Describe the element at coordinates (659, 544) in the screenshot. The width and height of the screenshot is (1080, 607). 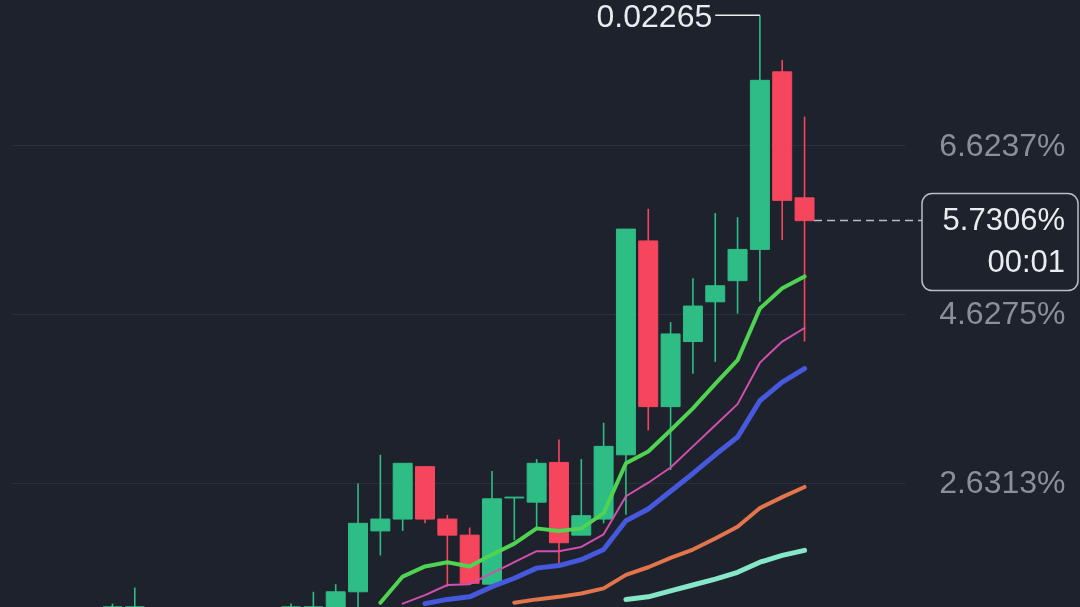
I see `line-series` at that location.